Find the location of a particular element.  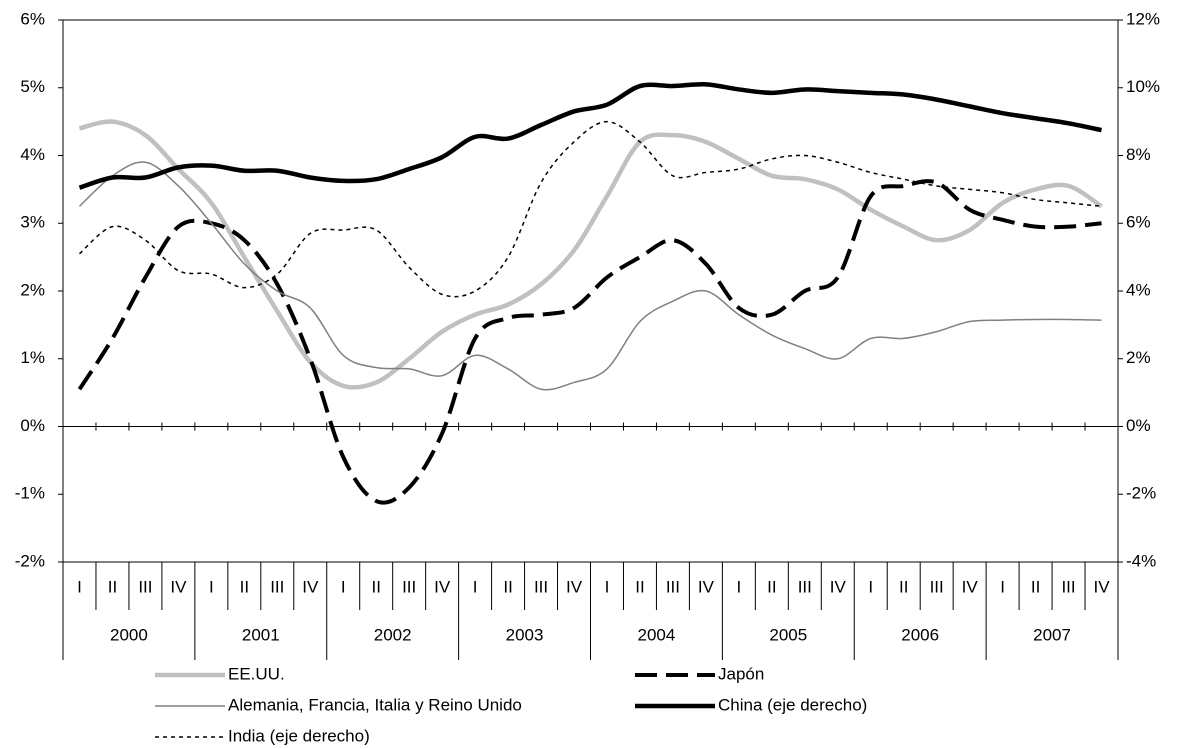

x-group-label: 2007 is located at coordinates (1052, 634).